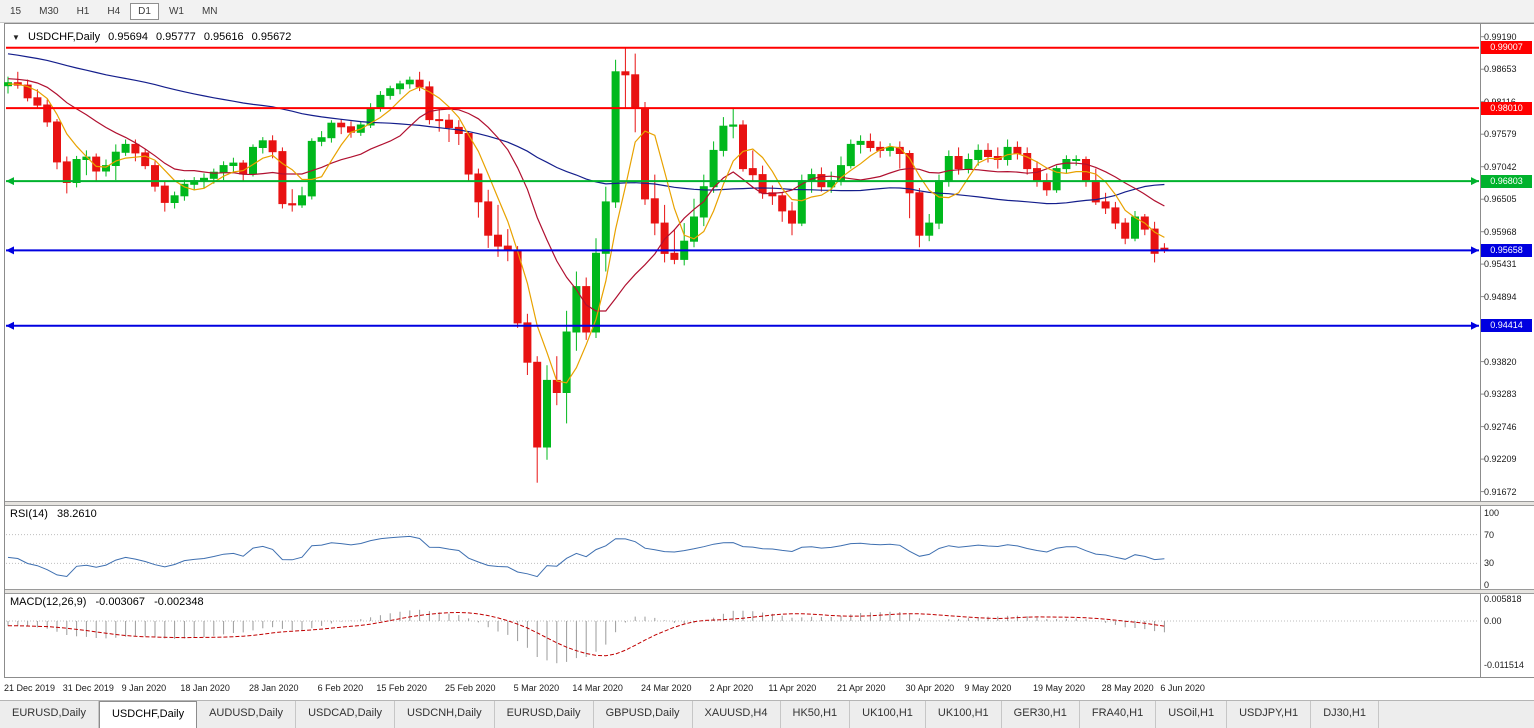 The image size is (1534, 728). I want to click on date-axis-label: 30 Apr 2020, so click(930, 688).